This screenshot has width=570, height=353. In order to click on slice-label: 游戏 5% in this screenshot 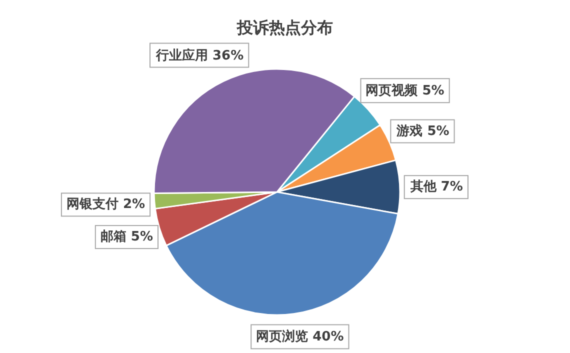, I will do `click(423, 131)`.